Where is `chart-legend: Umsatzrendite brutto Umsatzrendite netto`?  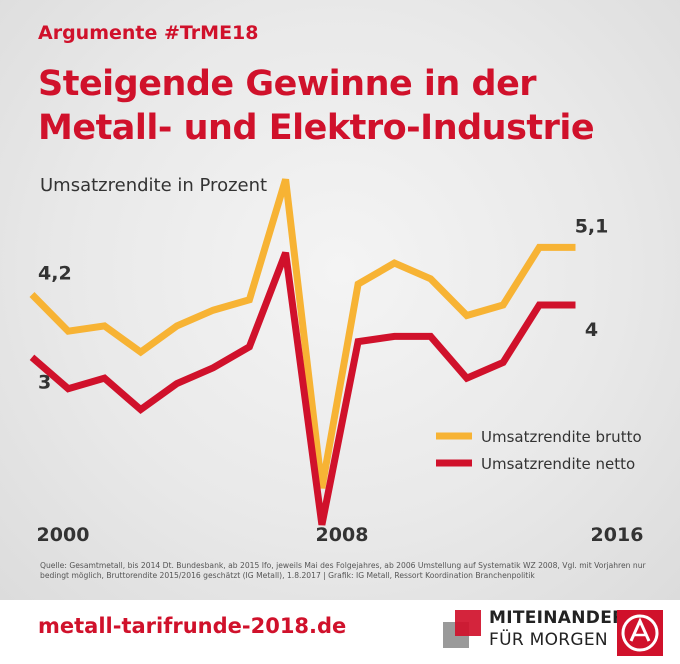 chart-legend: Umsatzrendite brutto Umsatzrendite netto is located at coordinates (539, 450).